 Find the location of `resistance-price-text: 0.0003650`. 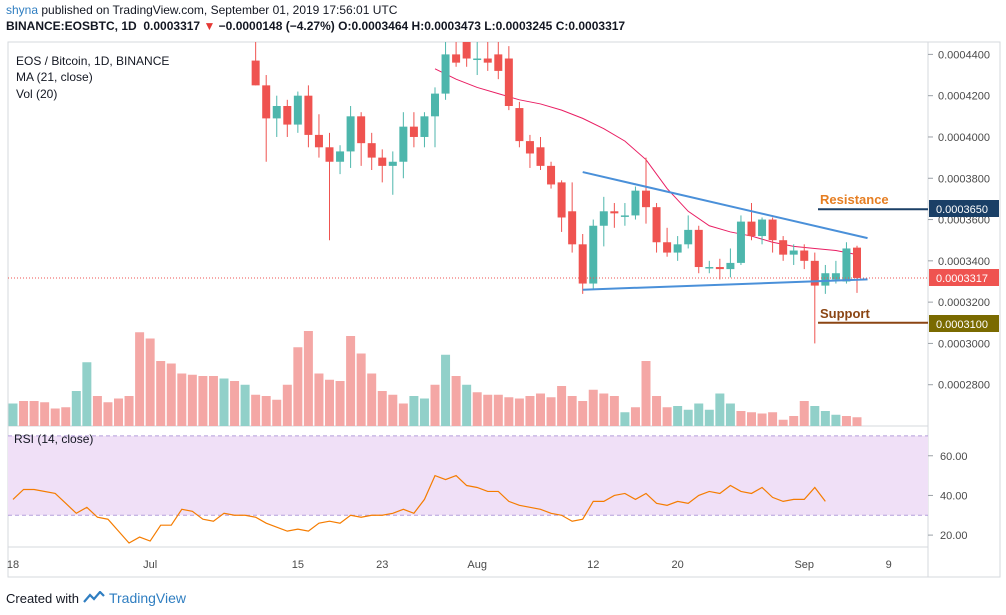

resistance-price-text: 0.0003650 is located at coordinates (962, 210).